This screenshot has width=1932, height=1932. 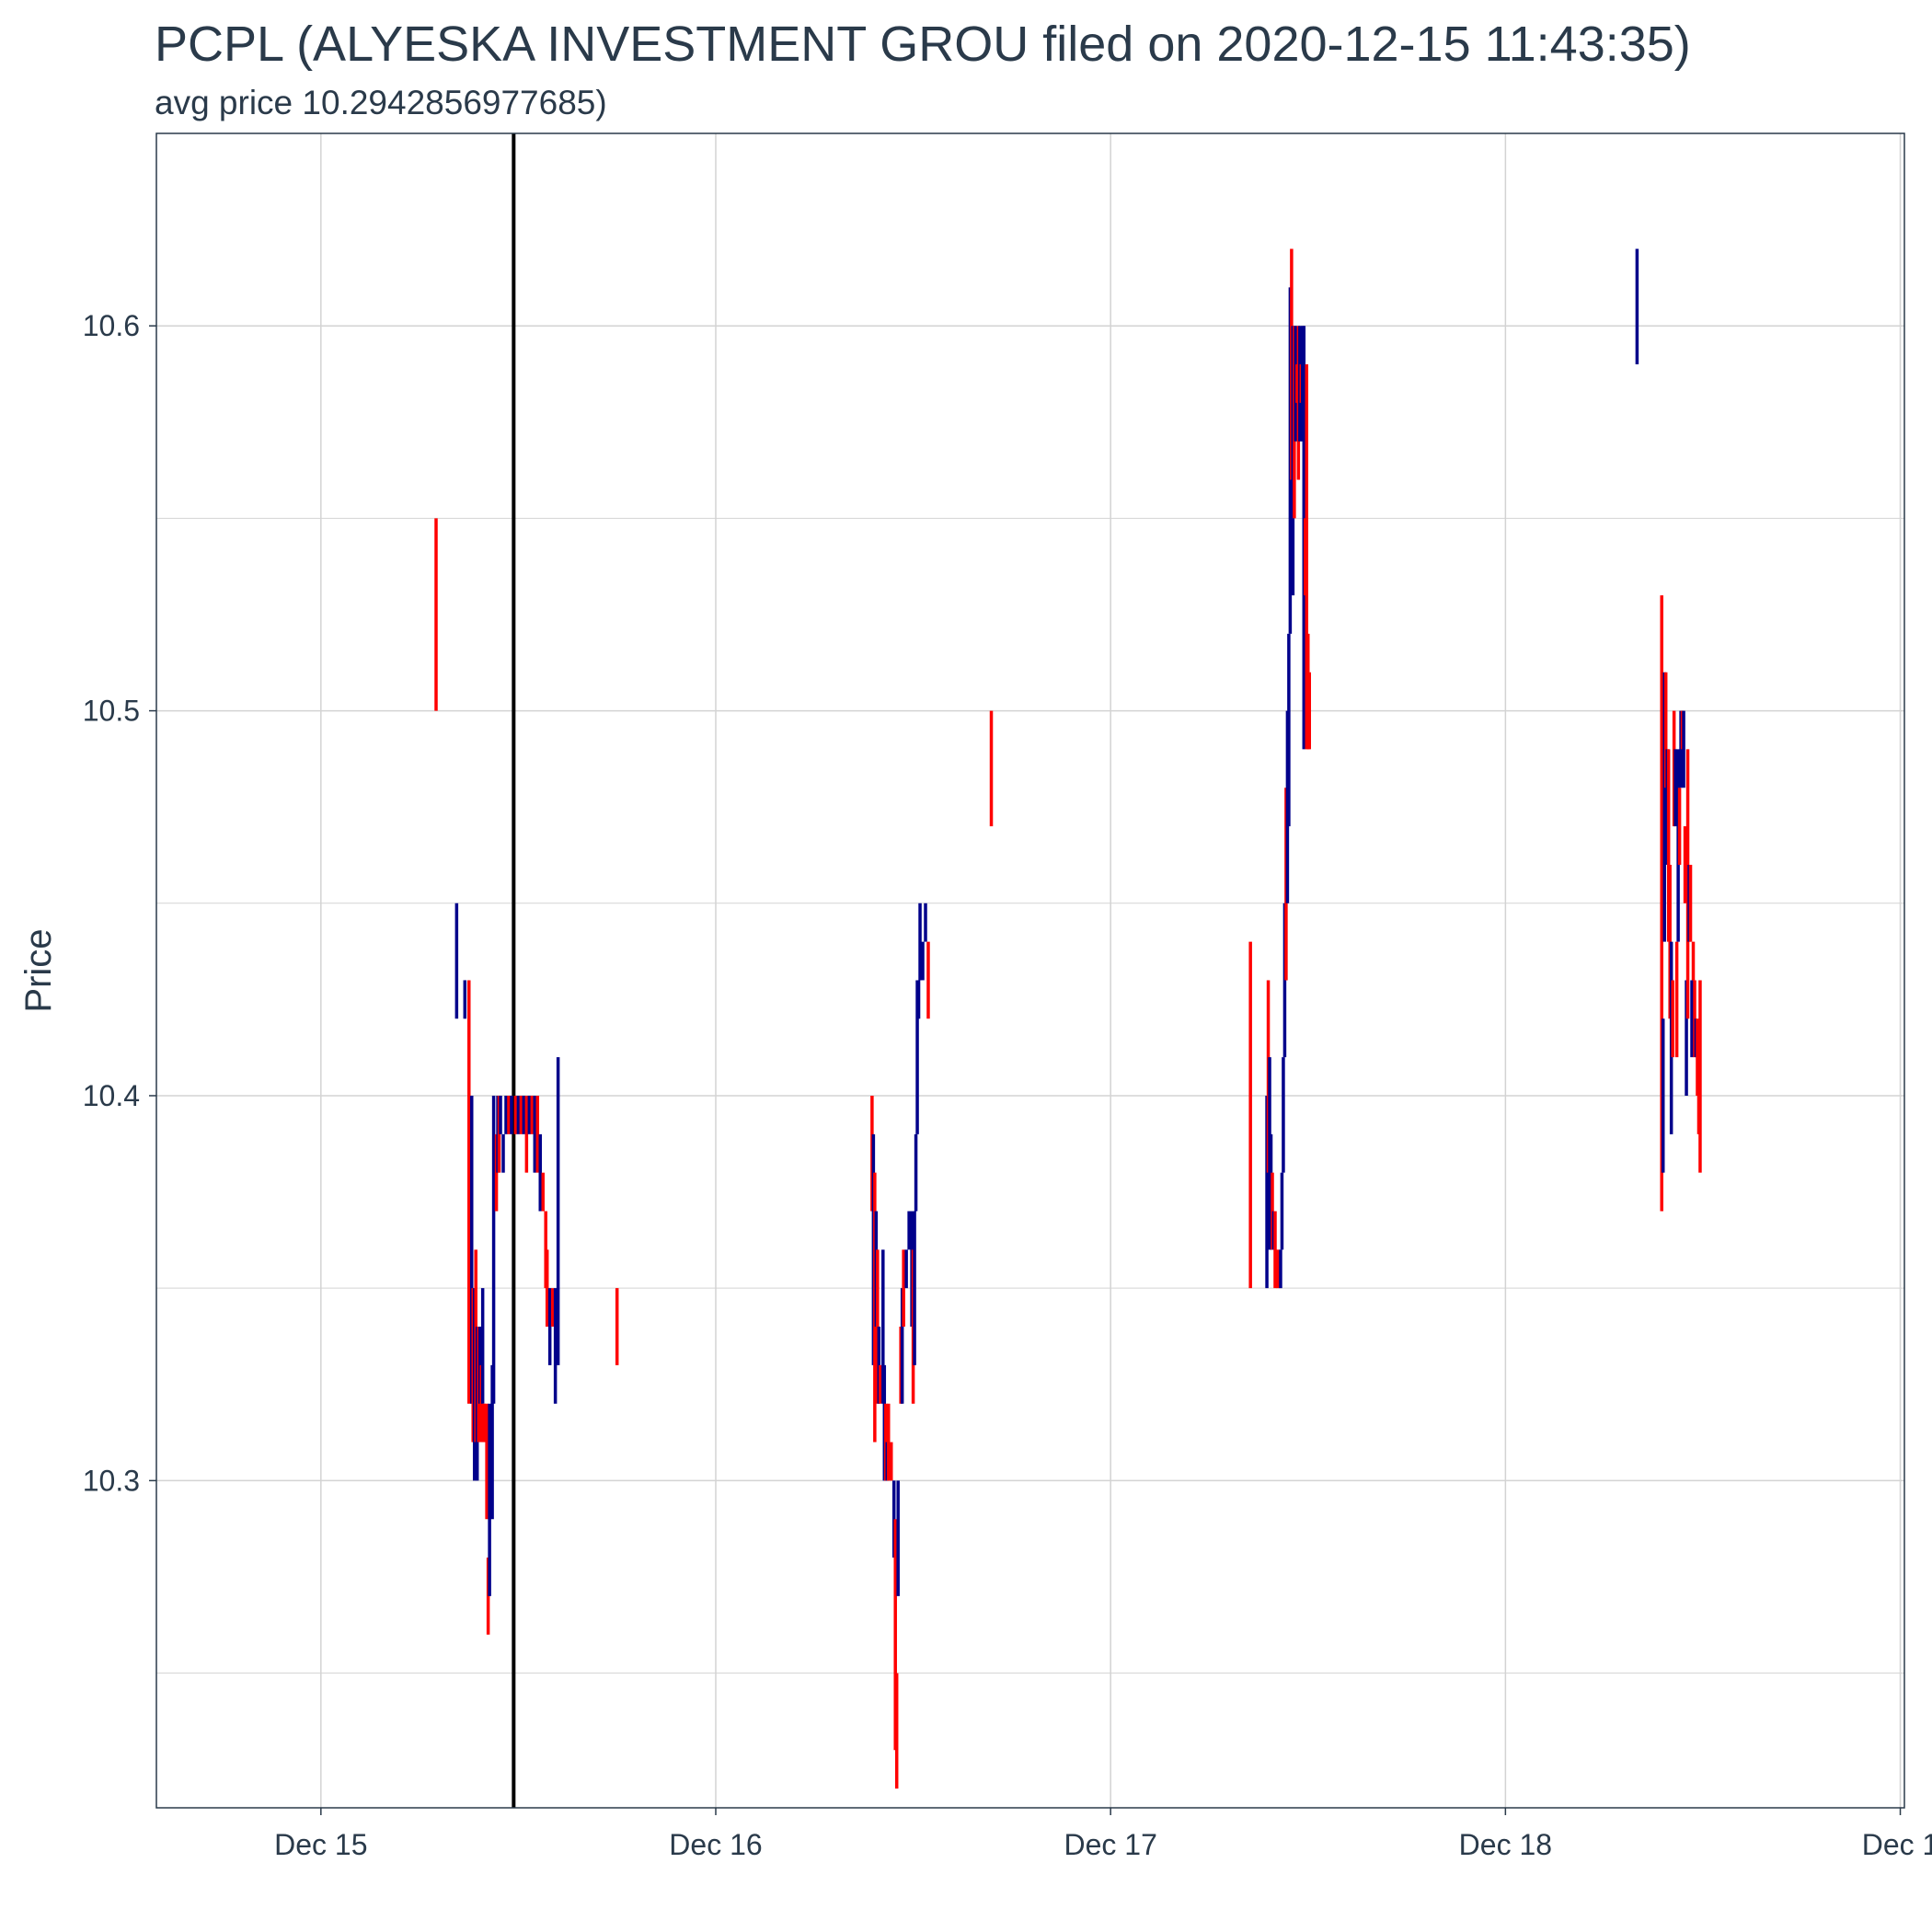 What do you see at coordinates (1110, 1844) in the screenshot?
I see `x-tick-label: Dec 17` at bounding box center [1110, 1844].